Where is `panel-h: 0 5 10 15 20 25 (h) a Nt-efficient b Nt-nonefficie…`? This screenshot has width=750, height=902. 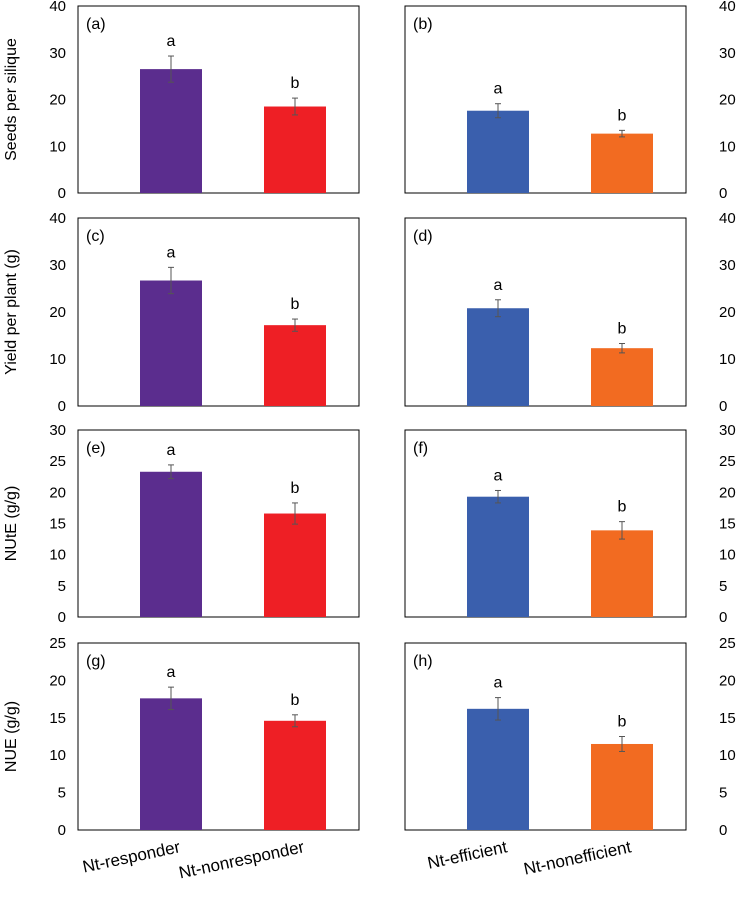 panel-h: 0 5 10 15 20 25 (h) a Nt-efficient b Nt-nonefficie… is located at coordinates (570, 757).